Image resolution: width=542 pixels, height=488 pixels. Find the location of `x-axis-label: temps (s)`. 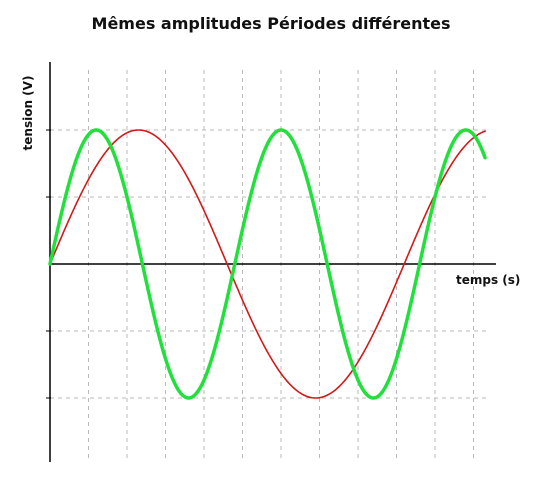

x-axis-label: temps (s) is located at coordinates (488, 280).